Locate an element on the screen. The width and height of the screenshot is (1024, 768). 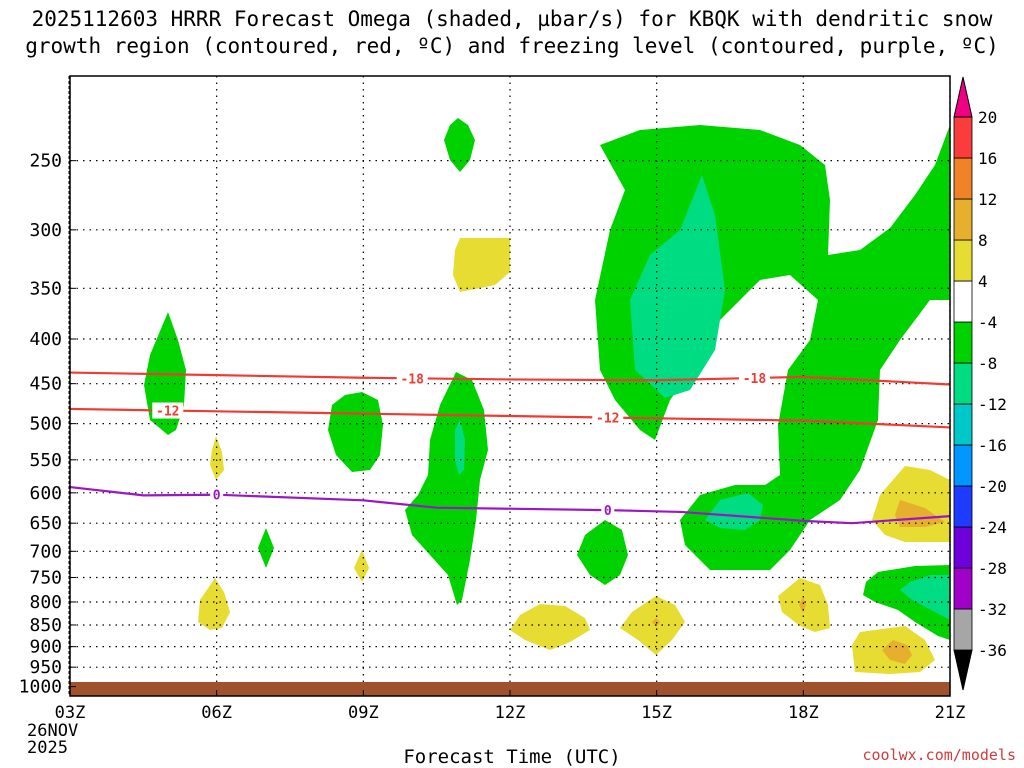
colorbar-label: 16 is located at coordinates (987, 158).